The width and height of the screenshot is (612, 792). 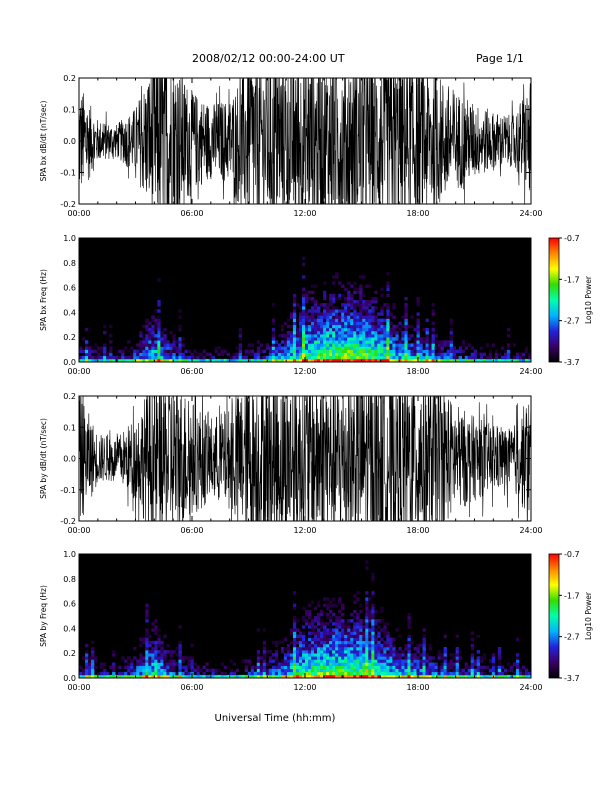 What do you see at coordinates (43, 300) in the screenshot?
I see `y-axis-label-1: SPA bx Freq (Hz)` at bounding box center [43, 300].